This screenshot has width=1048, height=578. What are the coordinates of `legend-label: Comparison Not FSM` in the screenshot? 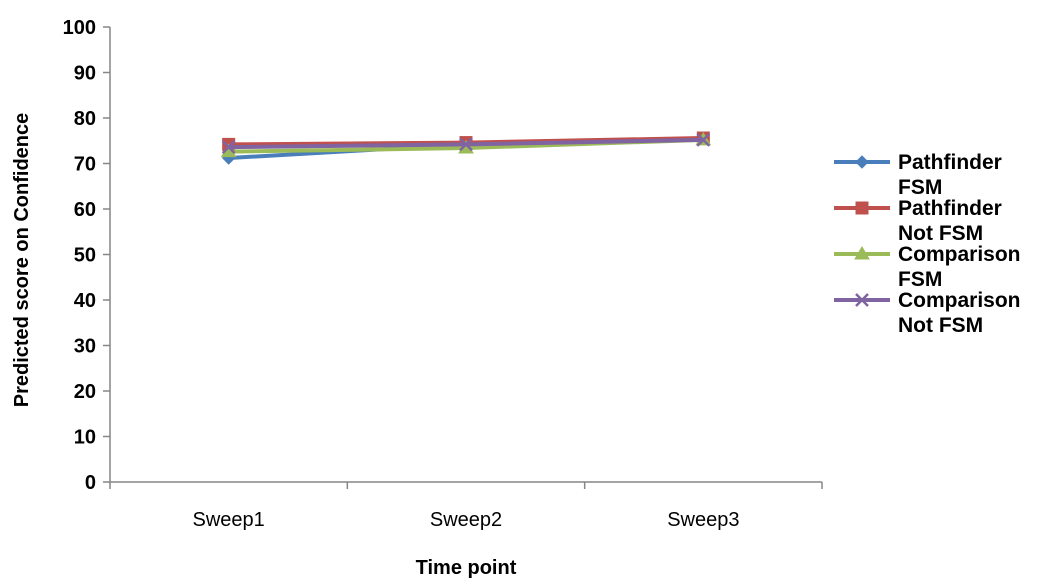 It's located at (959, 313).